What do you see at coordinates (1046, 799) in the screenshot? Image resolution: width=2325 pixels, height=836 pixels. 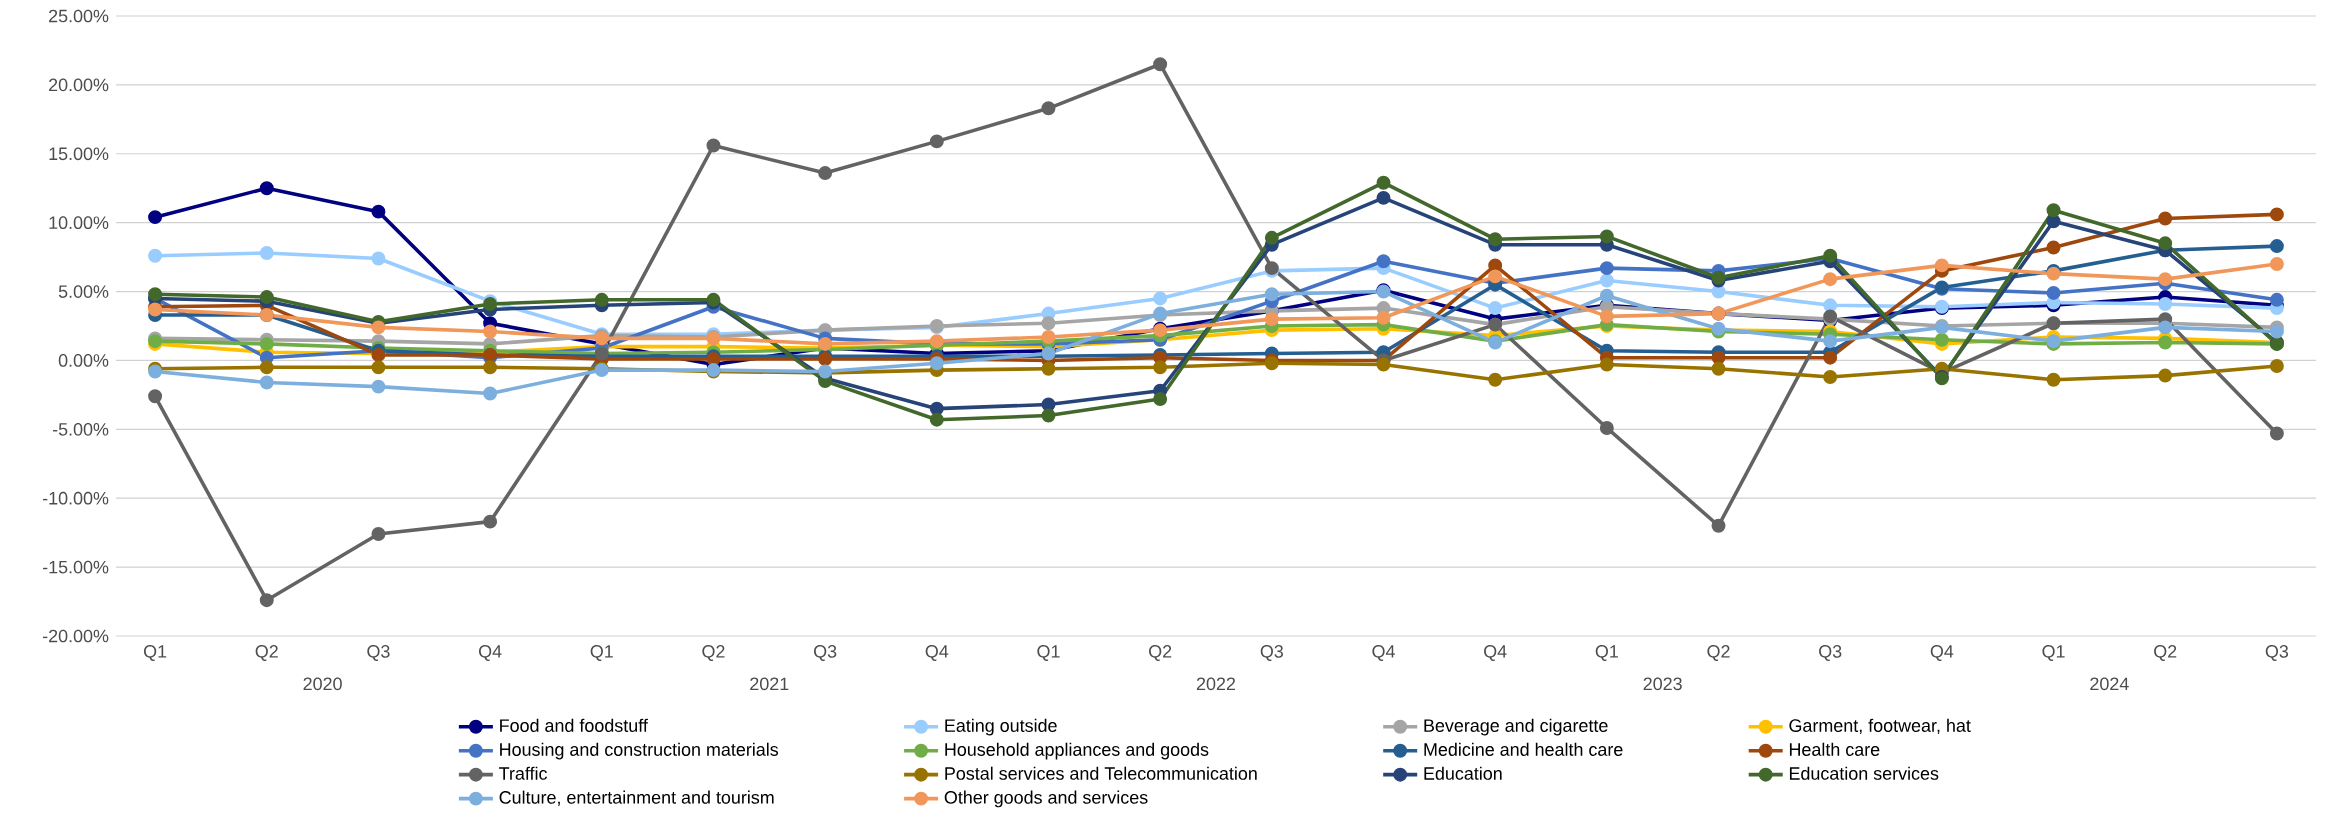 I see `legend-label: Other goods and services` at bounding box center [1046, 799].